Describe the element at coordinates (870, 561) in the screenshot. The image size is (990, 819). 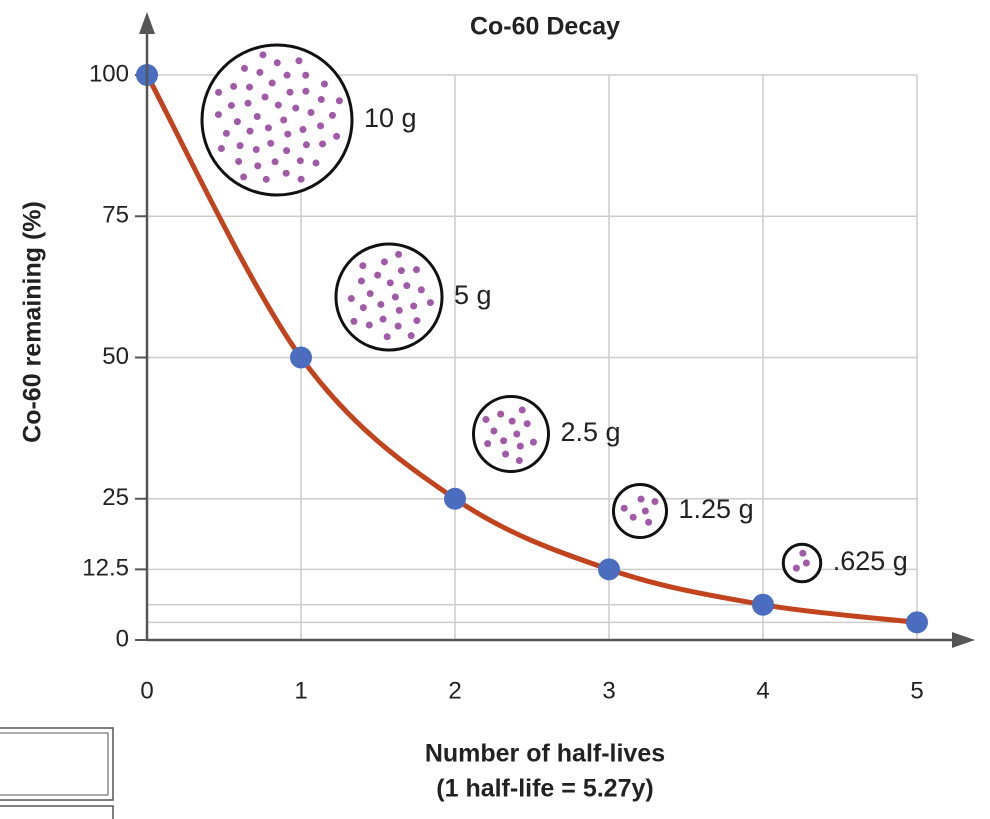
I see `sample-label: .625 g` at that location.